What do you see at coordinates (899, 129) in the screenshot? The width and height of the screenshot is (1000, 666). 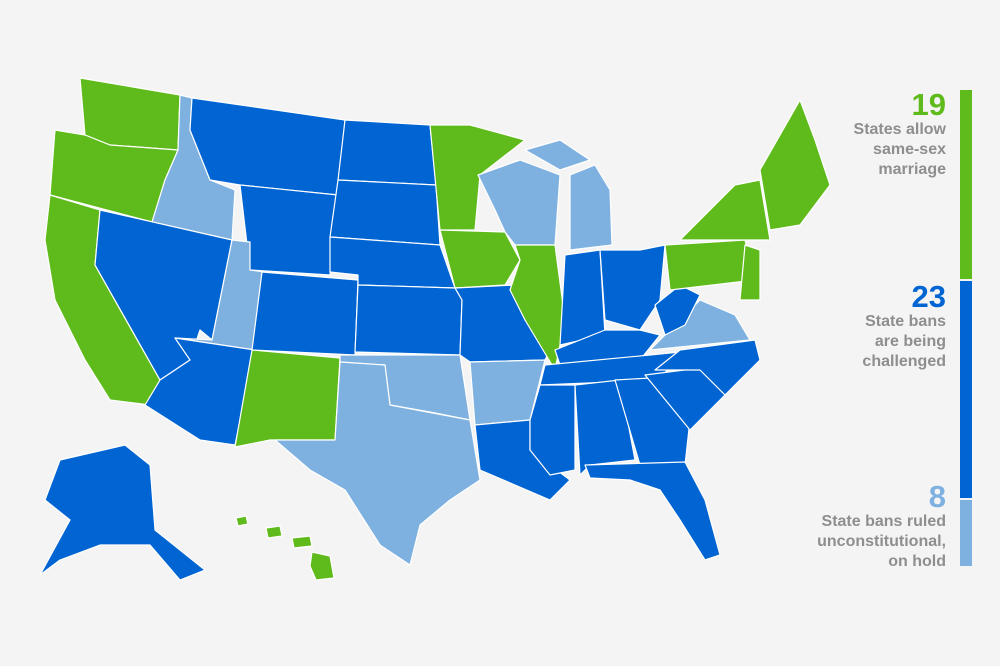 I see `legend-label-line: States allow` at bounding box center [899, 129].